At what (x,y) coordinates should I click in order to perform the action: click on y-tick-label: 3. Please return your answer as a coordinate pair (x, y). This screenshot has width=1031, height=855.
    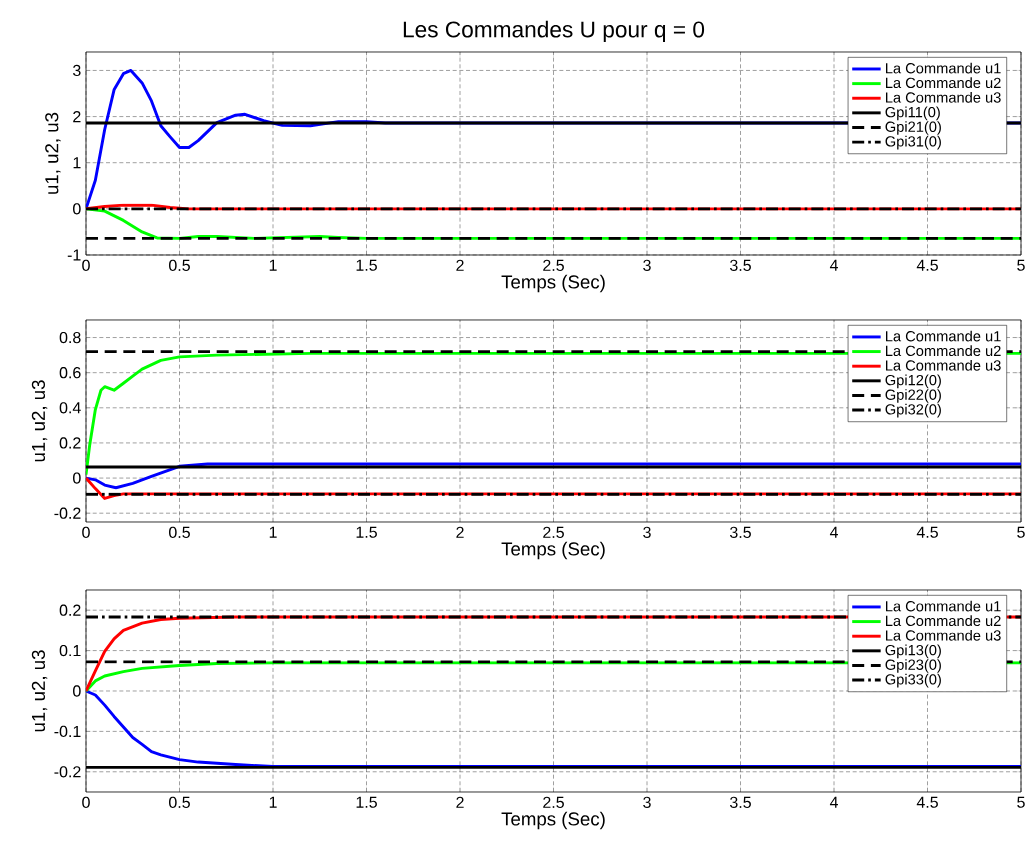
    Looking at the image, I should click on (77, 70).